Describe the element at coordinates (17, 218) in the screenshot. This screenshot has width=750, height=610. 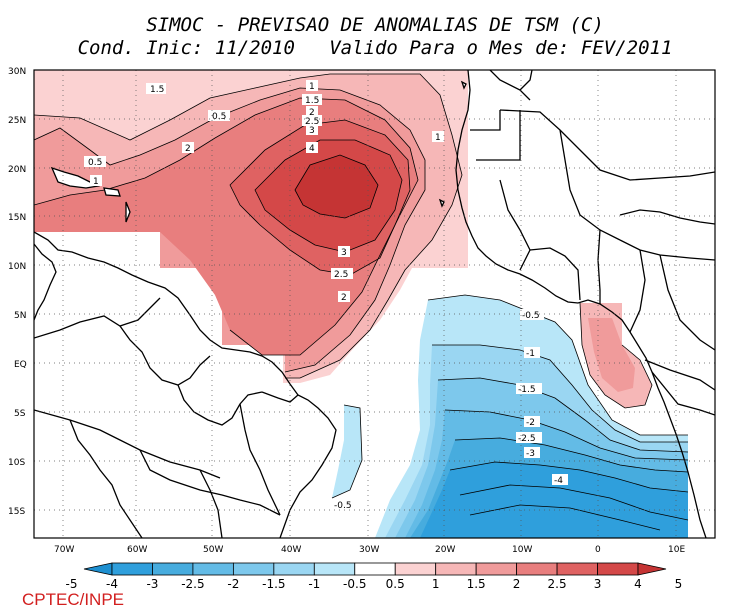
I see `lat-label-15n: 15N` at that location.